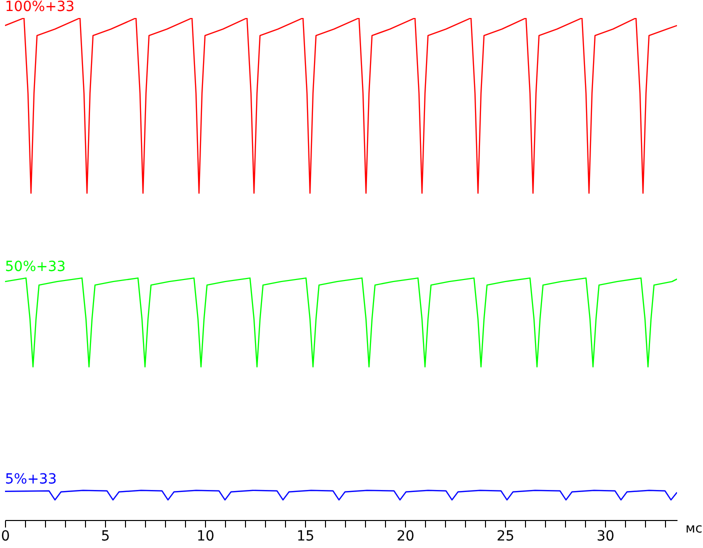  Describe the element at coordinates (105, 536) in the screenshot. I see `x-tick-label: 5` at that location.